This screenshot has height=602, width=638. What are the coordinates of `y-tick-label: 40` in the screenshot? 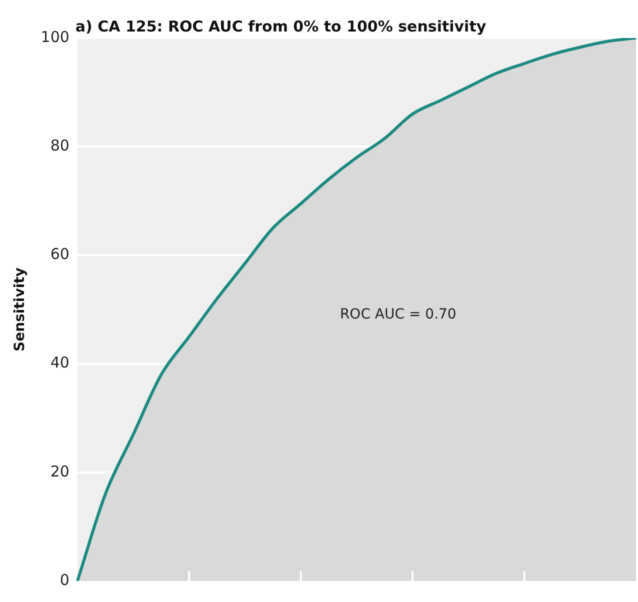 It's located at (60, 363).